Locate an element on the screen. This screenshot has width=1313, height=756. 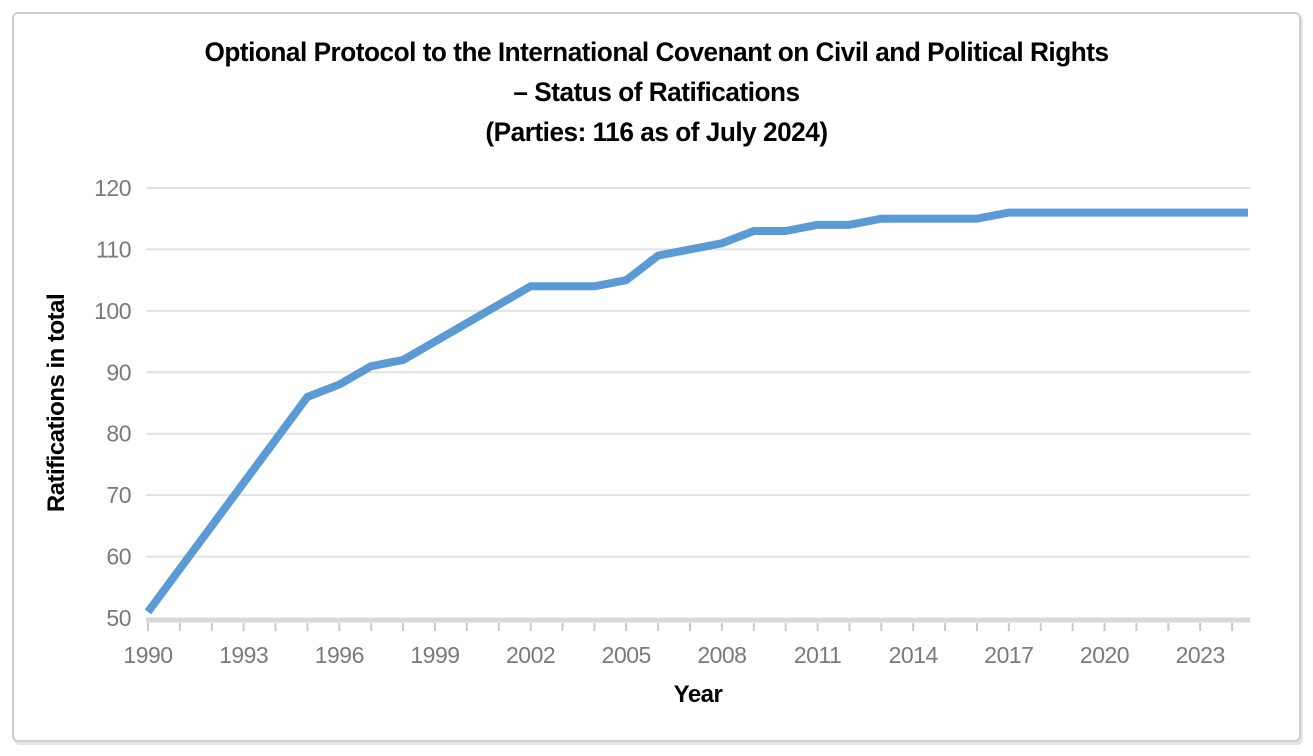
x-tick-label: 2017 is located at coordinates (1008, 655).